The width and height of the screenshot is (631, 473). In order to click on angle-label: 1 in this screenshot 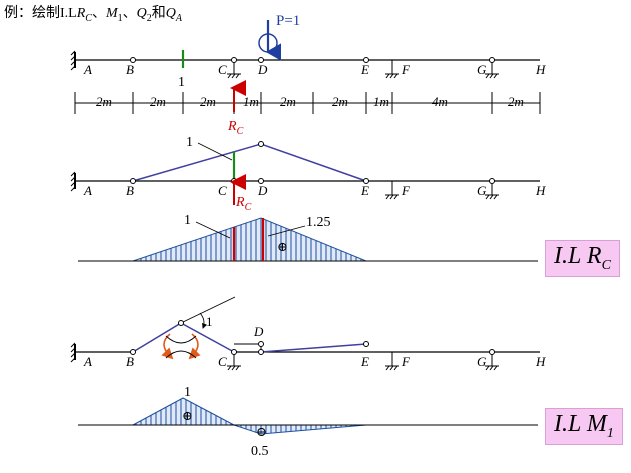, I will do `click(209, 321)`.